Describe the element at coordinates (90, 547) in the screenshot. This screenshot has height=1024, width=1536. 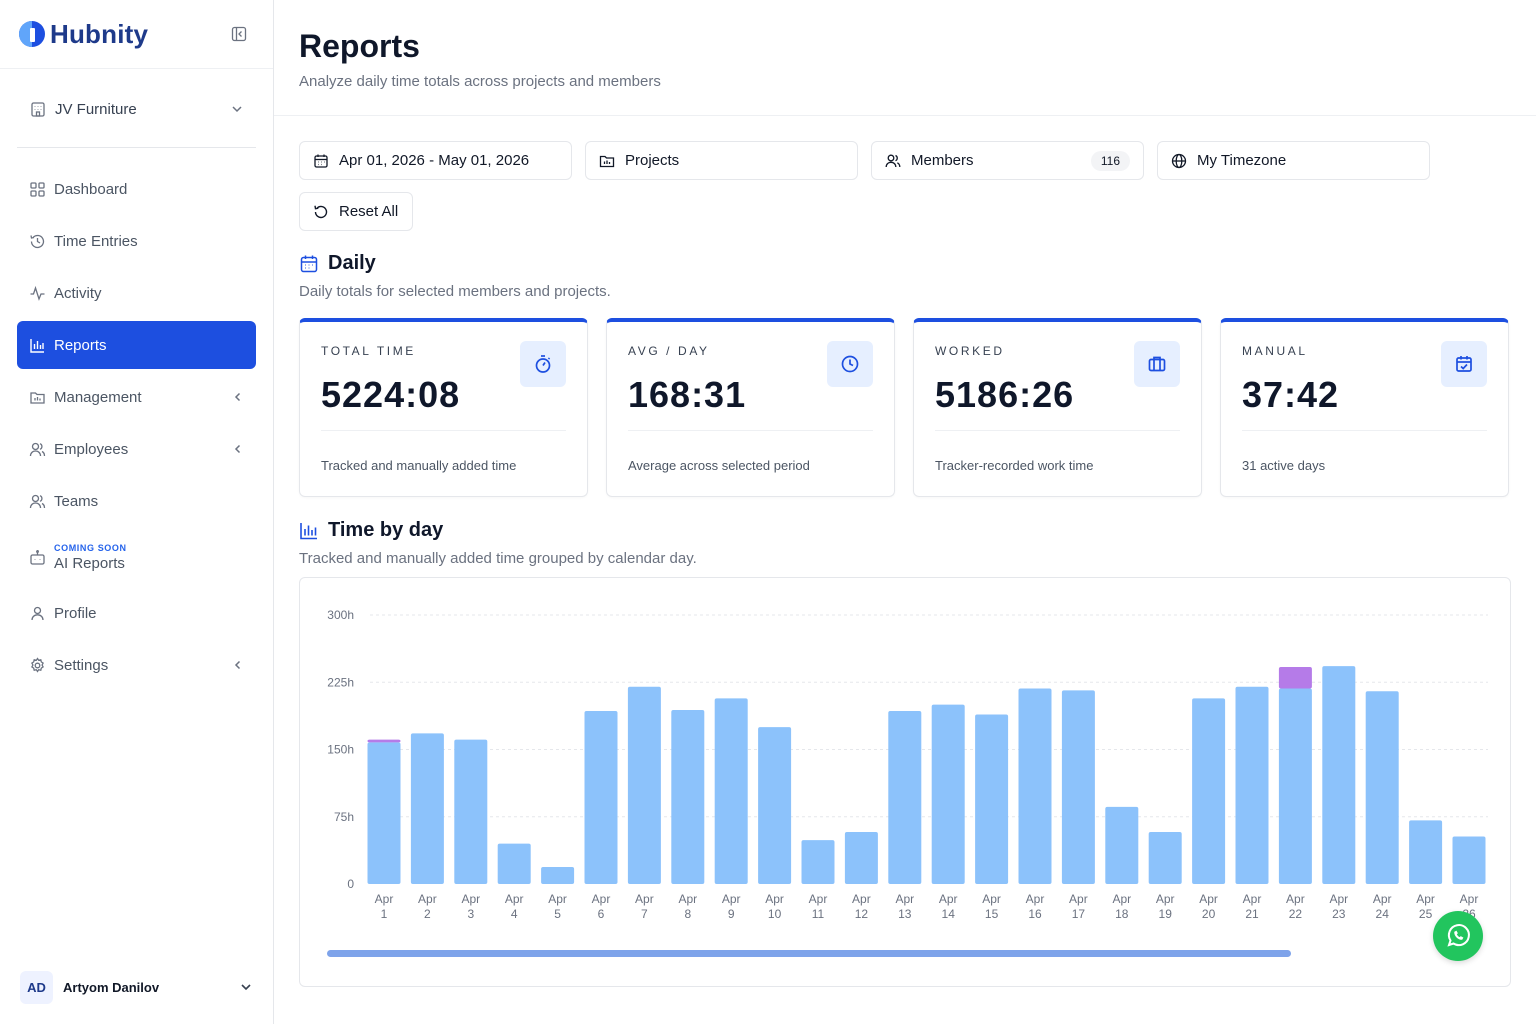
I see `coming-soon-badge: COMING SOON` at that location.